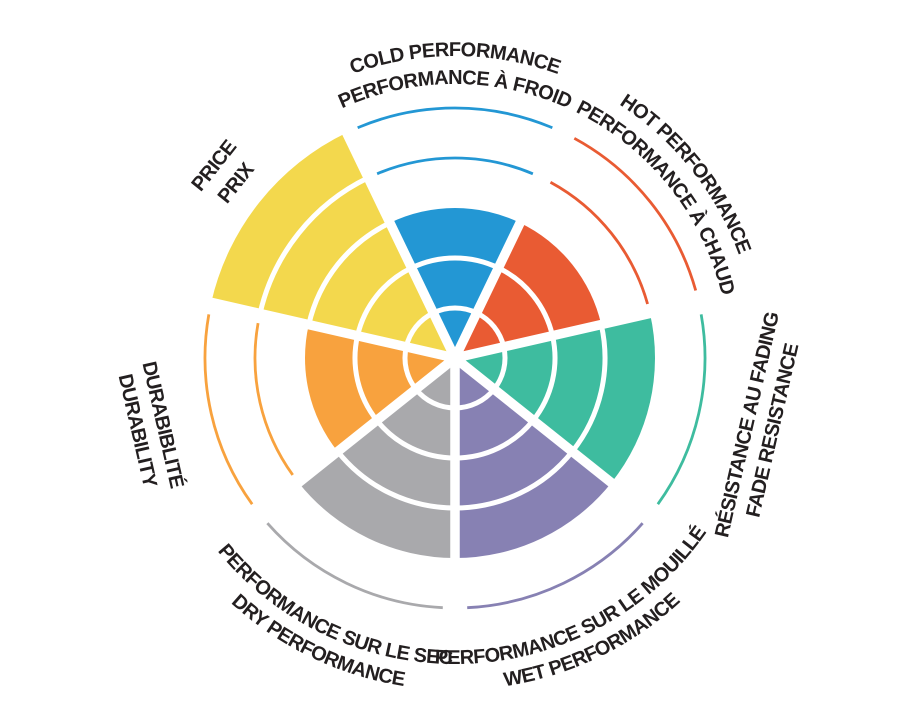  Describe the element at coordinates (455, 166) in the screenshot. I see `sector-cold-performance-level-4-outline-arc` at that location.